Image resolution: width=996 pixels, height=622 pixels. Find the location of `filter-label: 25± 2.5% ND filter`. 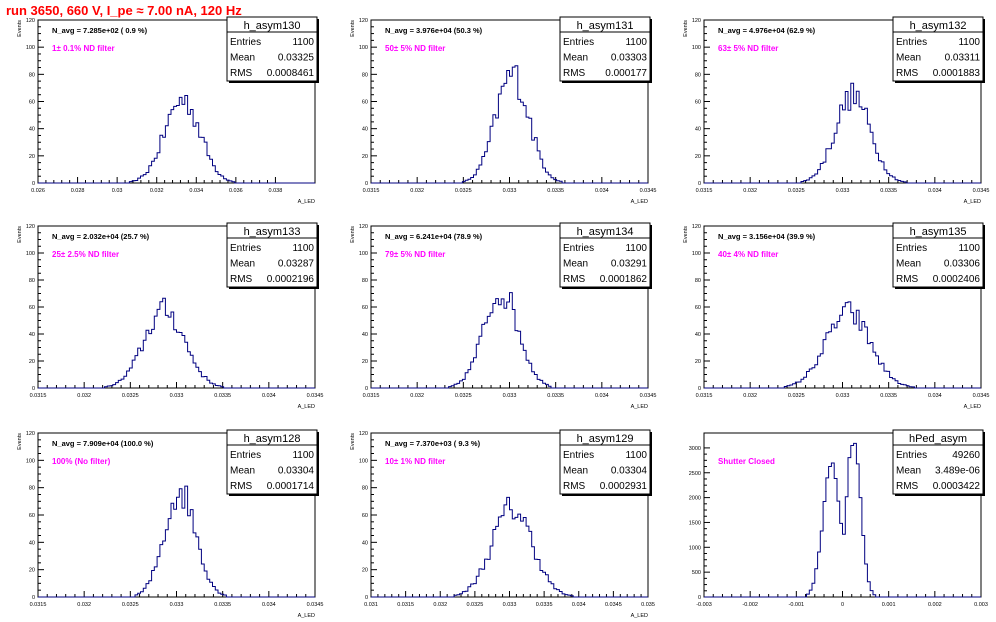

filter-label: 25± 2.5% ND filter is located at coordinates (85, 254).